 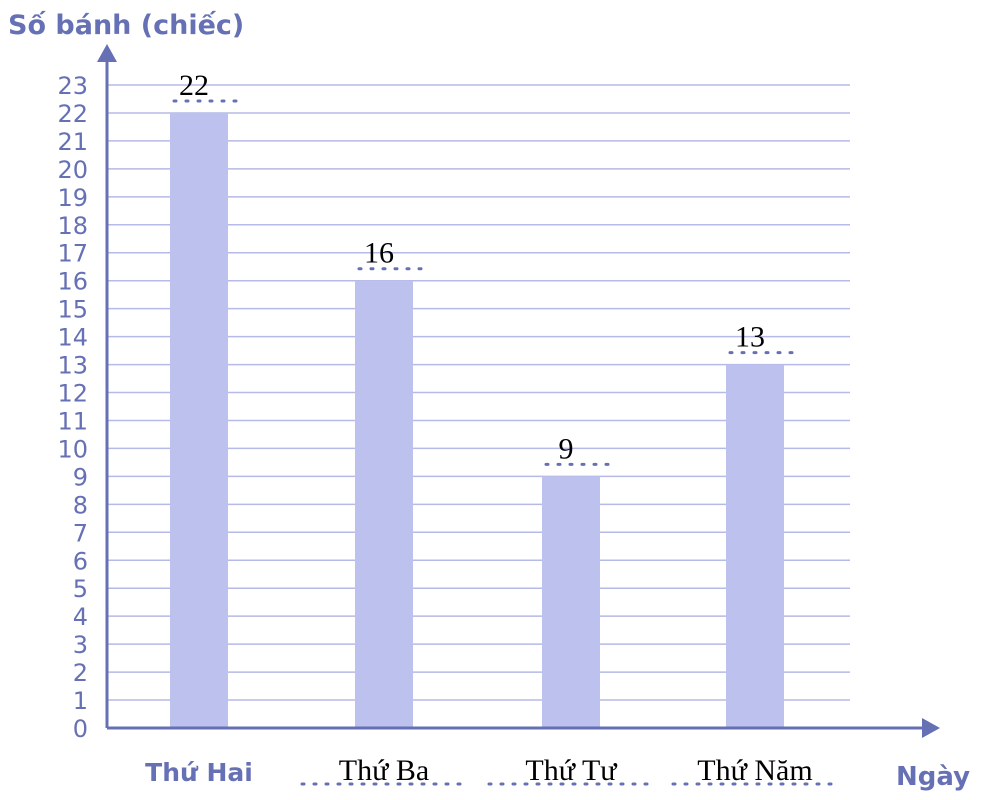 What do you see at coordinates (107, 53) in the screenshot?
I see `y-axis-arrow` at bounding box center [107, 53].